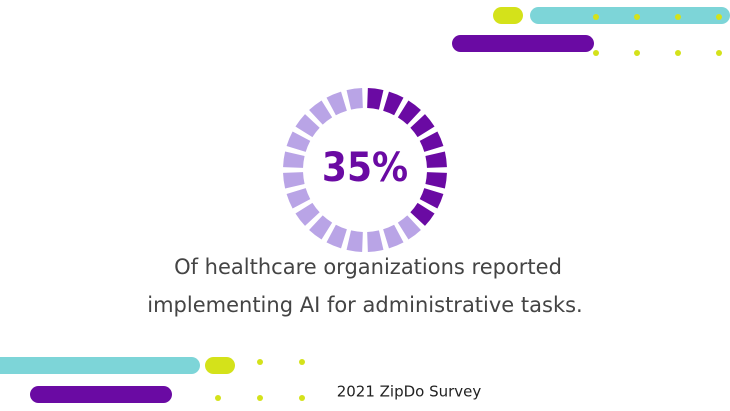 This screenshot has height=411, width=730. Describe the element at coordinates (409, 392) in the screenshot. I see `source: 2021 ZipDo Survey` at that location.